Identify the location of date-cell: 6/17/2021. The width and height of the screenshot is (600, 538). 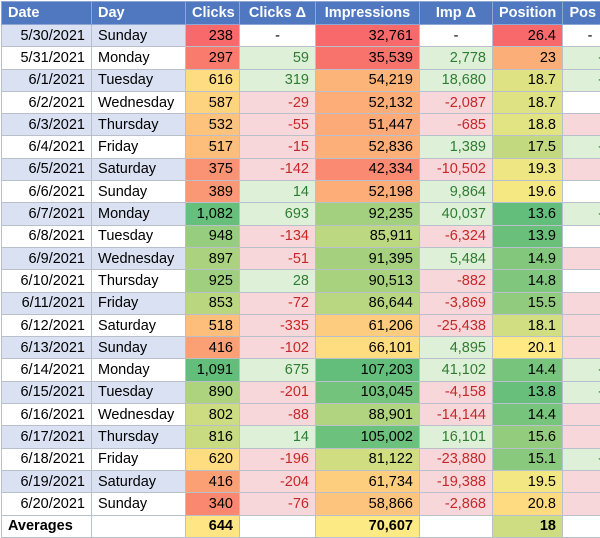
(47, 437).